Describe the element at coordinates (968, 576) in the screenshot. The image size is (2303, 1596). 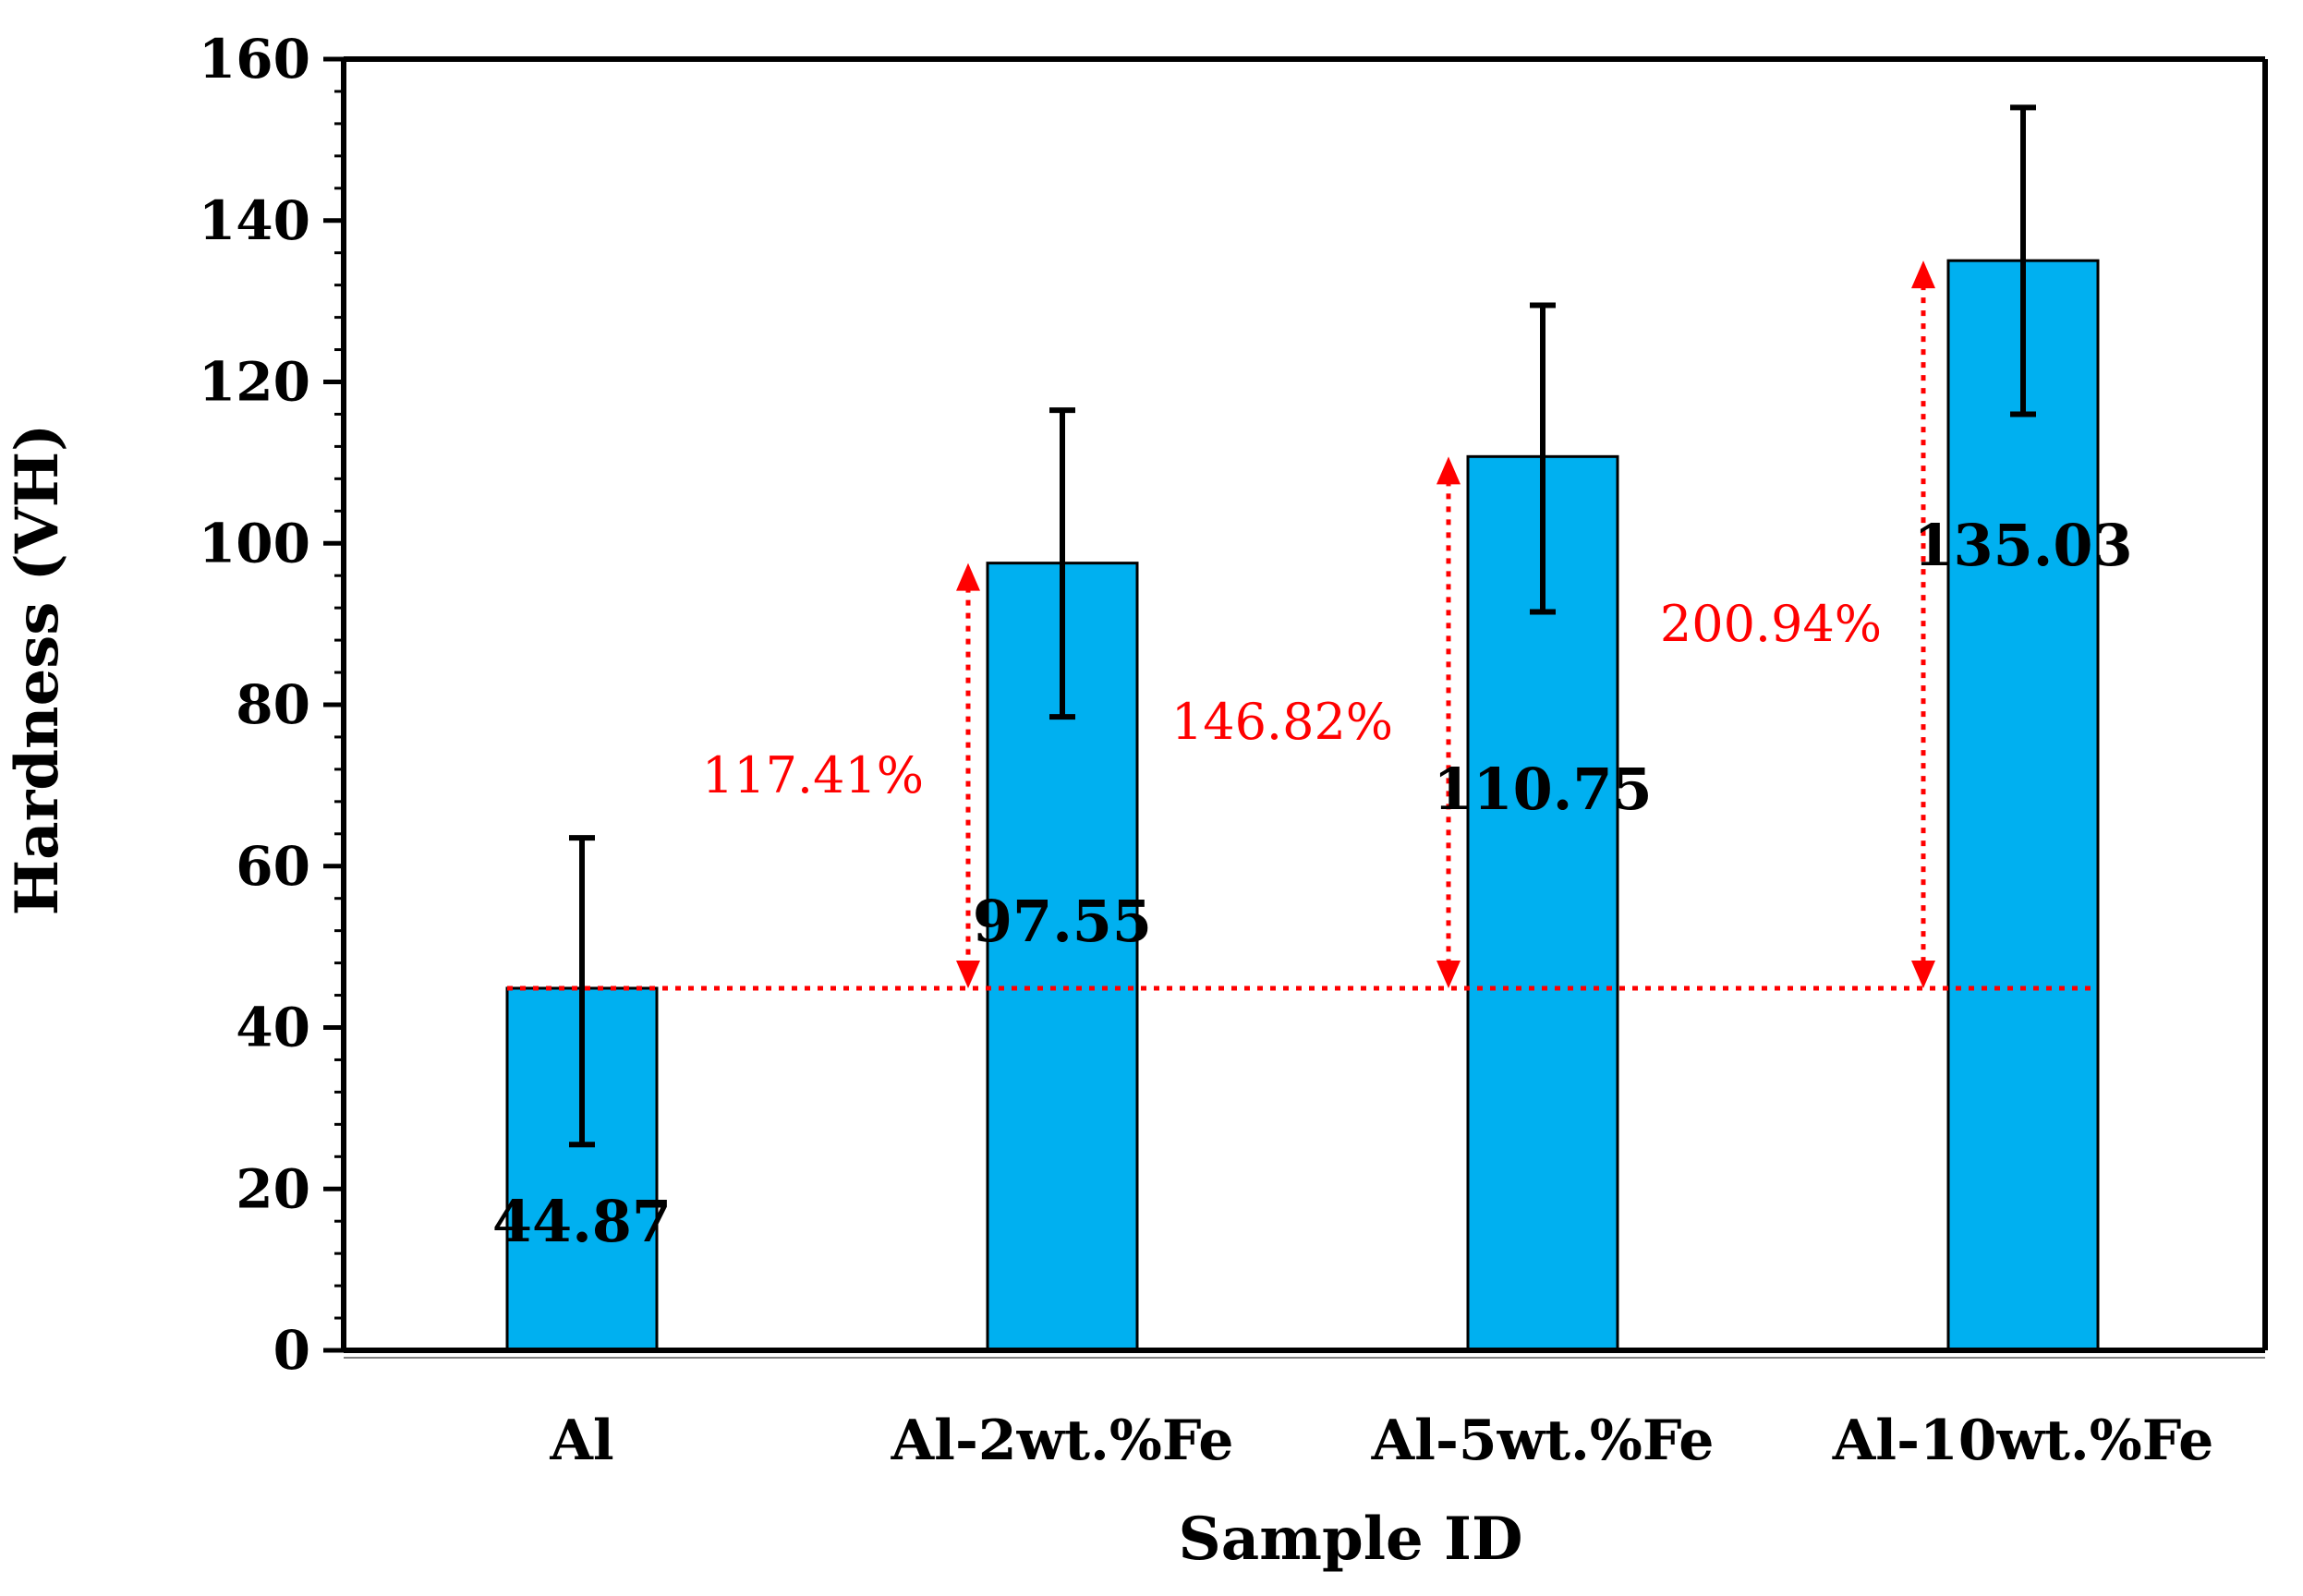
I see `arrow-head-up-Al-2wt.%Fe` at that location.